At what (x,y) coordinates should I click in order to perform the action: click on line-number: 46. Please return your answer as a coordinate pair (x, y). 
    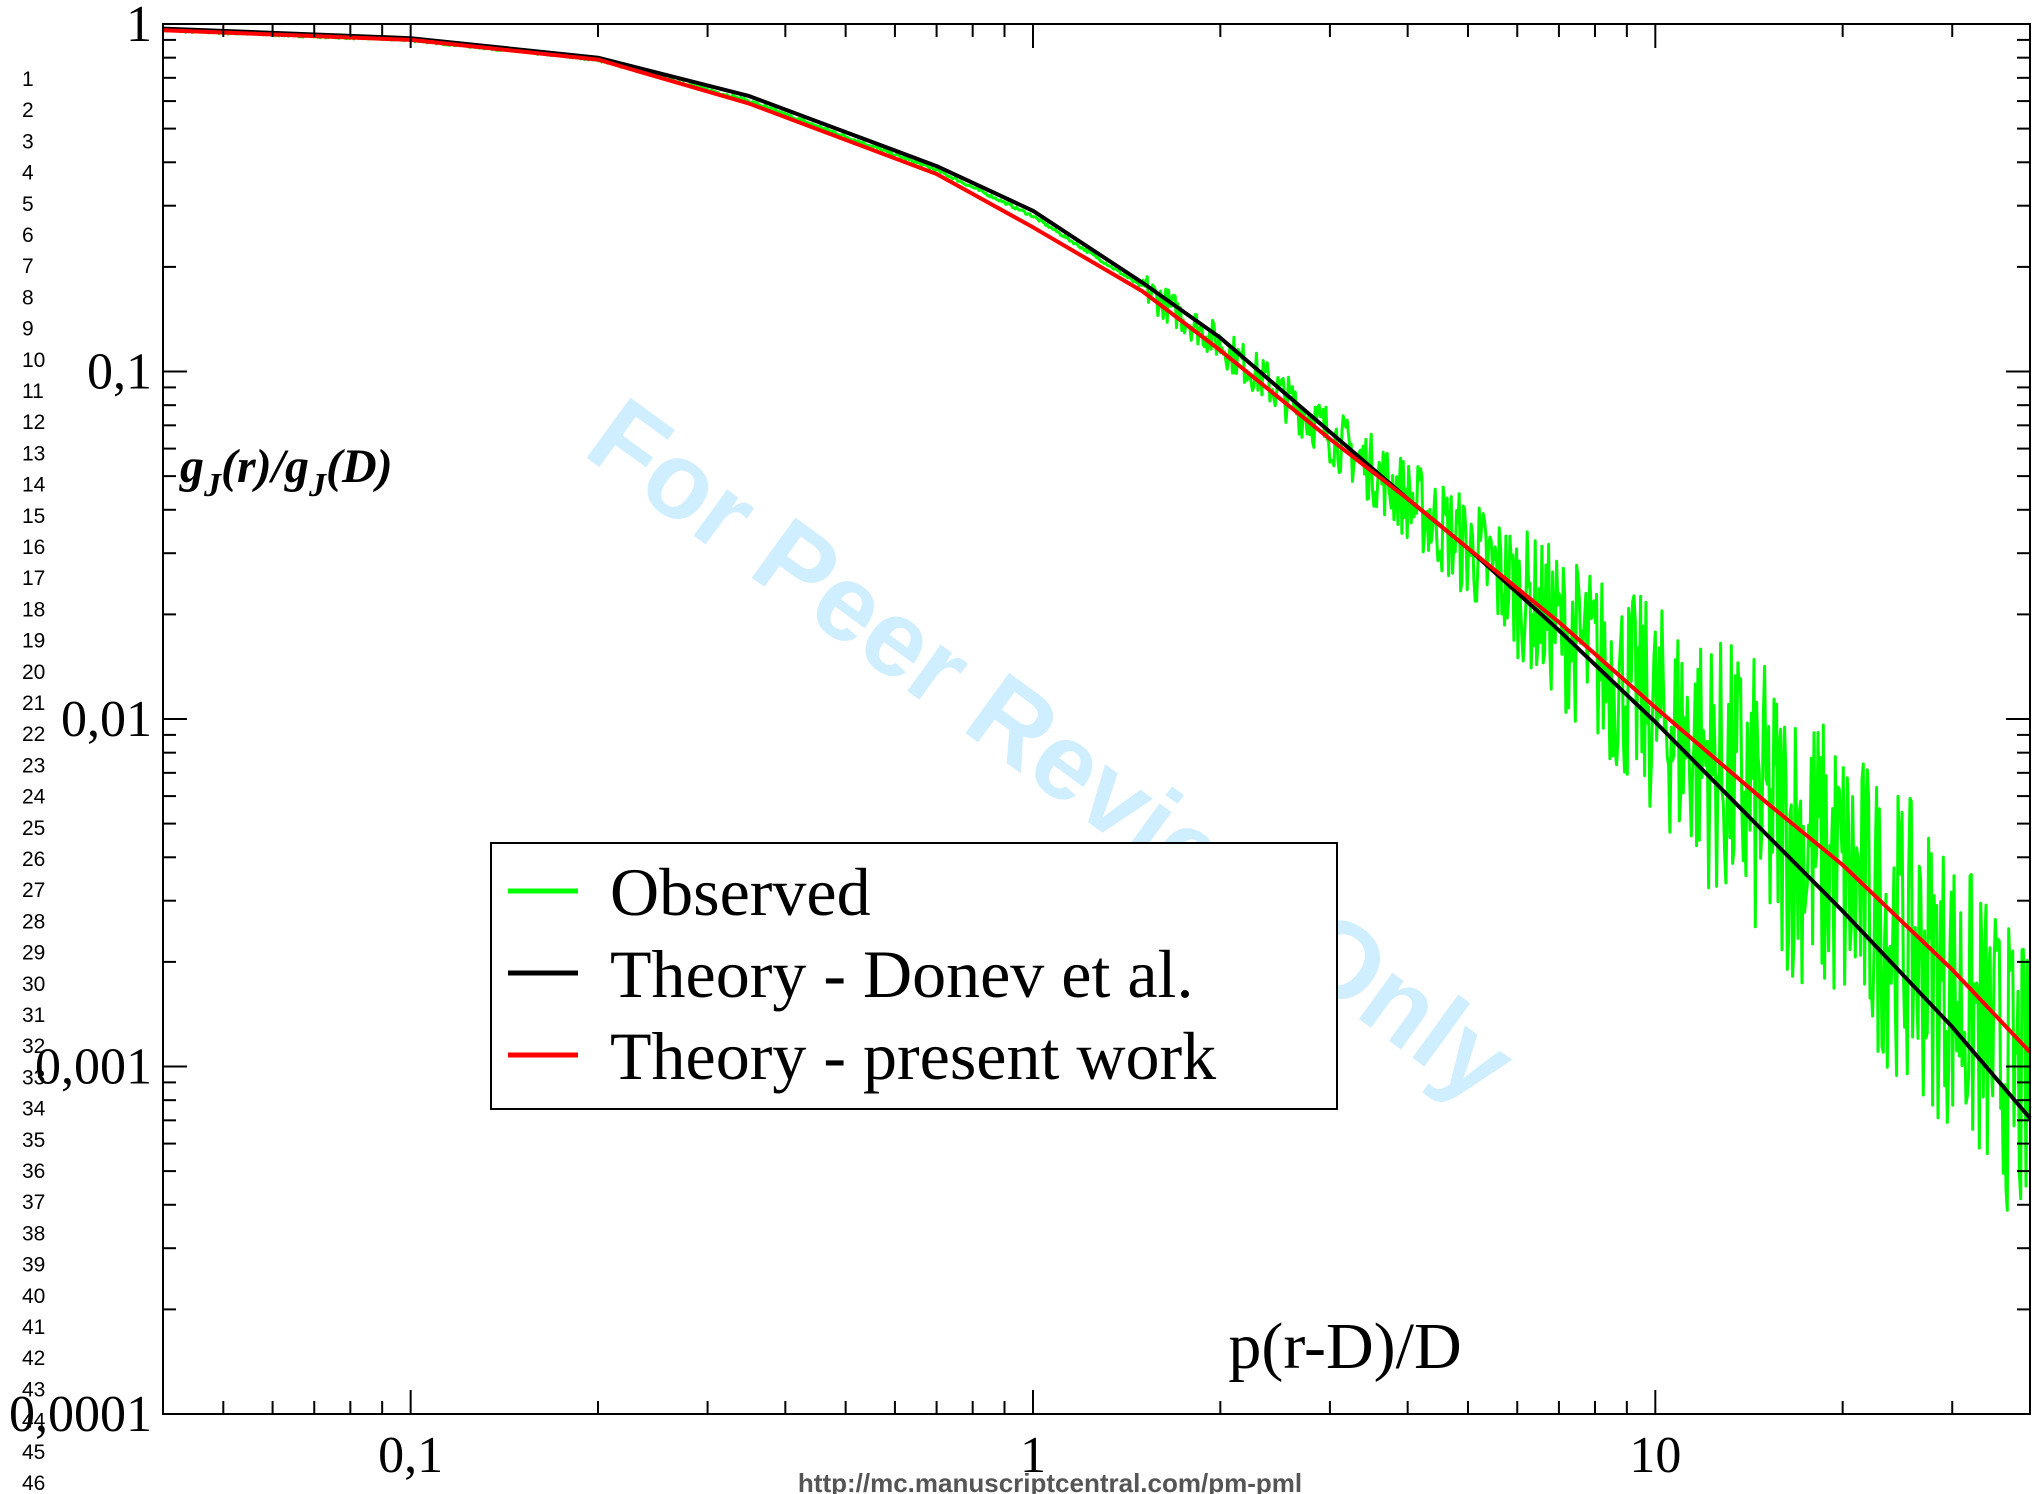
    Looking at the image, I should click on (33, 1483).